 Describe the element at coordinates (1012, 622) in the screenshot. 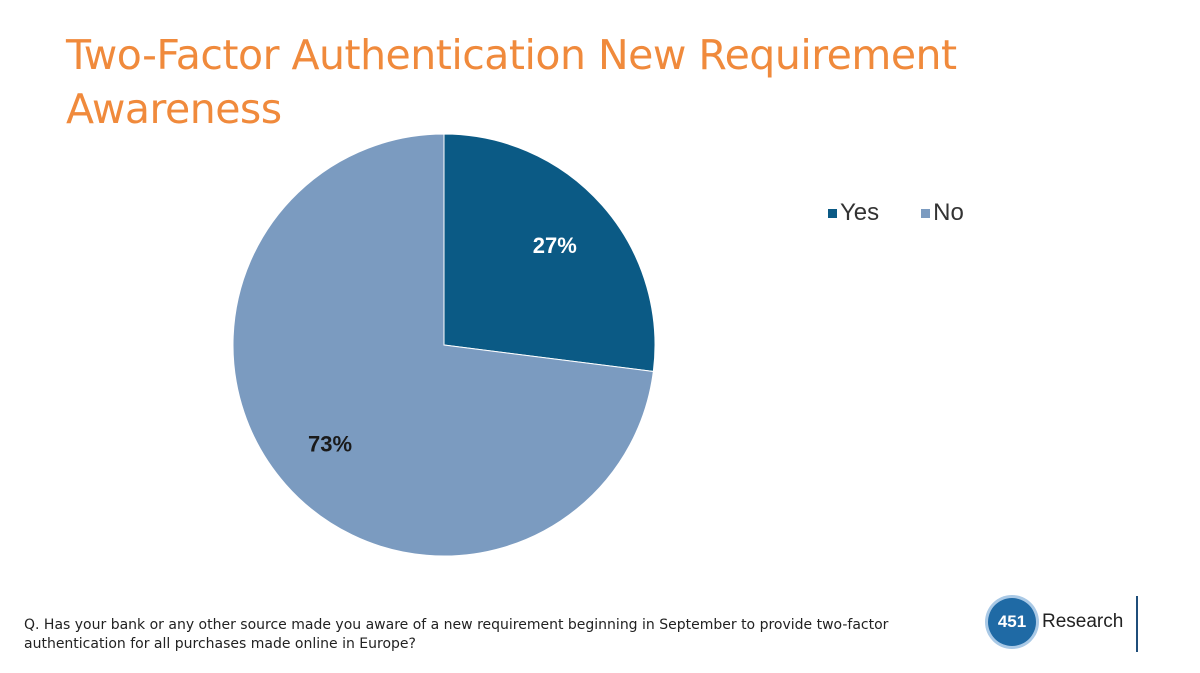

I see `logo-circle-icon: 451` at that location.